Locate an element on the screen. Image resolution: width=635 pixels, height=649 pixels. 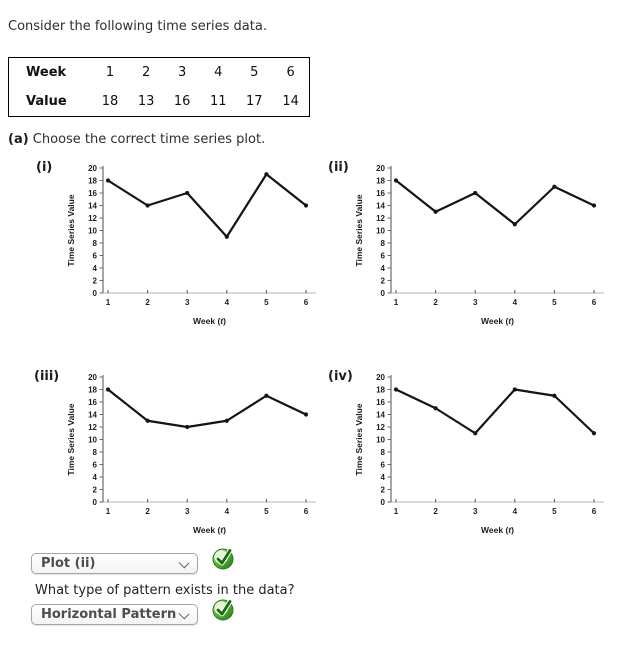
time-series-data-table: Week 1 2 3 4 5 6 Value 18 13 16 11 17 14 is located at coordinates (159, 87).